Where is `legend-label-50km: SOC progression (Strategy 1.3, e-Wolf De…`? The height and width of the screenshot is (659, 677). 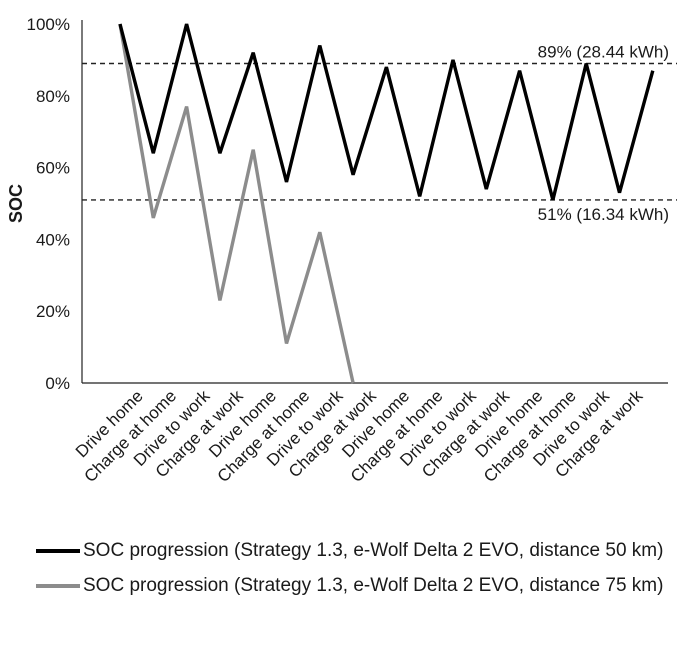 legend-label-50km: SOC progression (Strategy 1.3, e-Wolf De… is located at coordinates (373, 550).